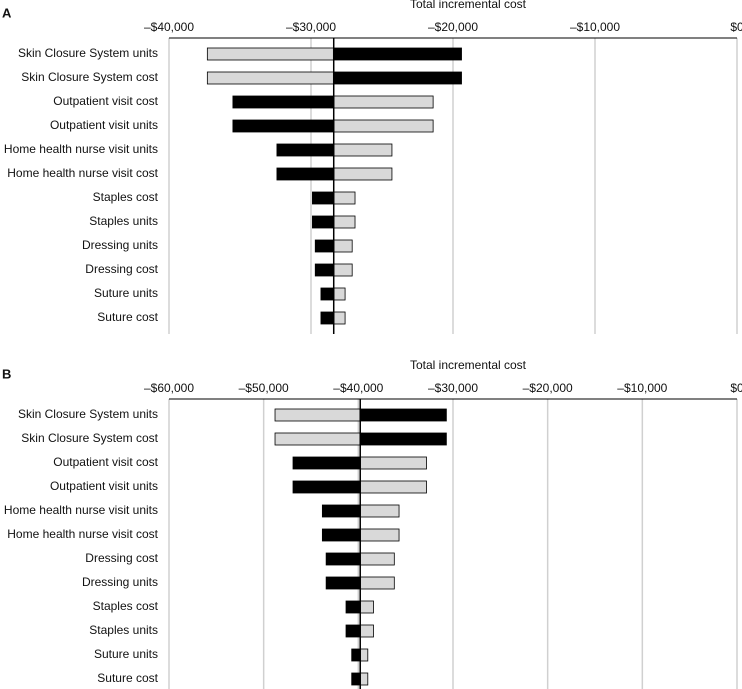 Image resolution: width=742 pixels, height=689 pixels. I want to click on panel-label: A, so click(7, 12).